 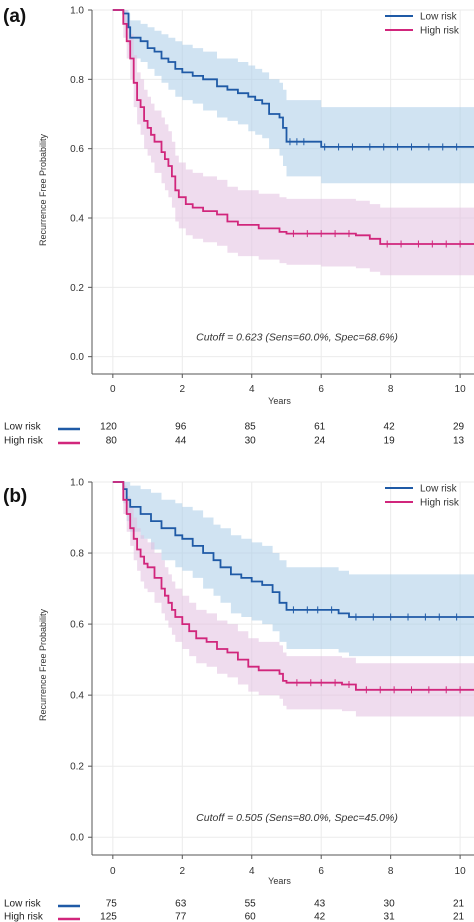 What do you see at coordinates (297, 338) in the screenshot?
I see `cutoff-annotation: Cutoff = 0.623 (Sens=60.0%, Spec=68.6%)` at bounding box center [297, 338].